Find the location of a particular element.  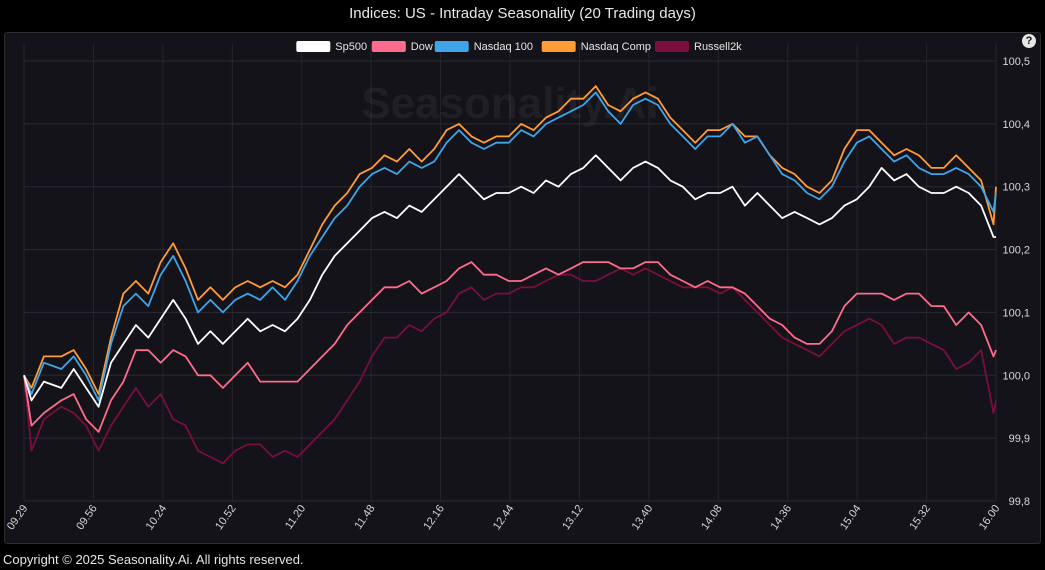

watermark: Seasonality.Ai is located at coordinates (510, 103).